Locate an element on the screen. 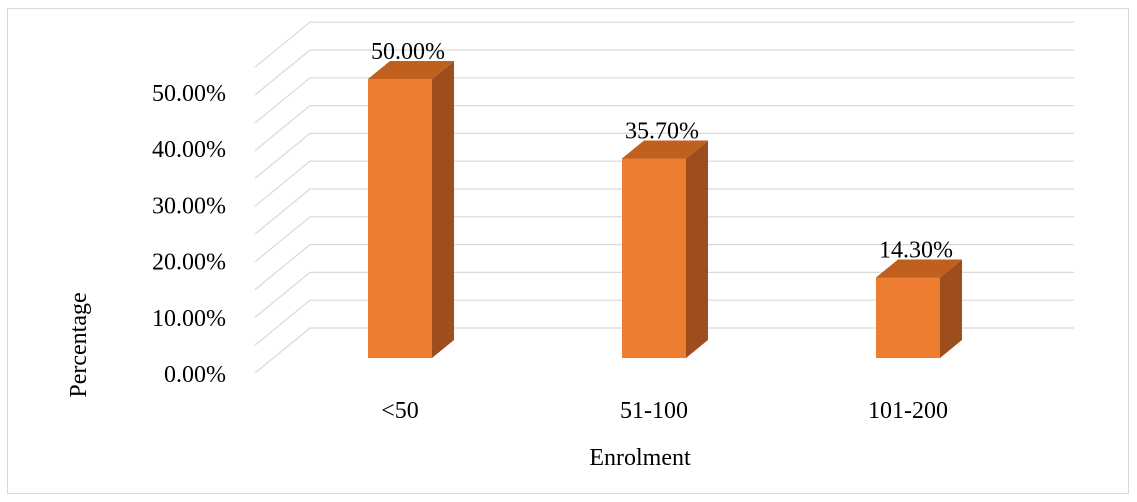  x-tick-label: 51-100 is located at coordinates (654, 411).